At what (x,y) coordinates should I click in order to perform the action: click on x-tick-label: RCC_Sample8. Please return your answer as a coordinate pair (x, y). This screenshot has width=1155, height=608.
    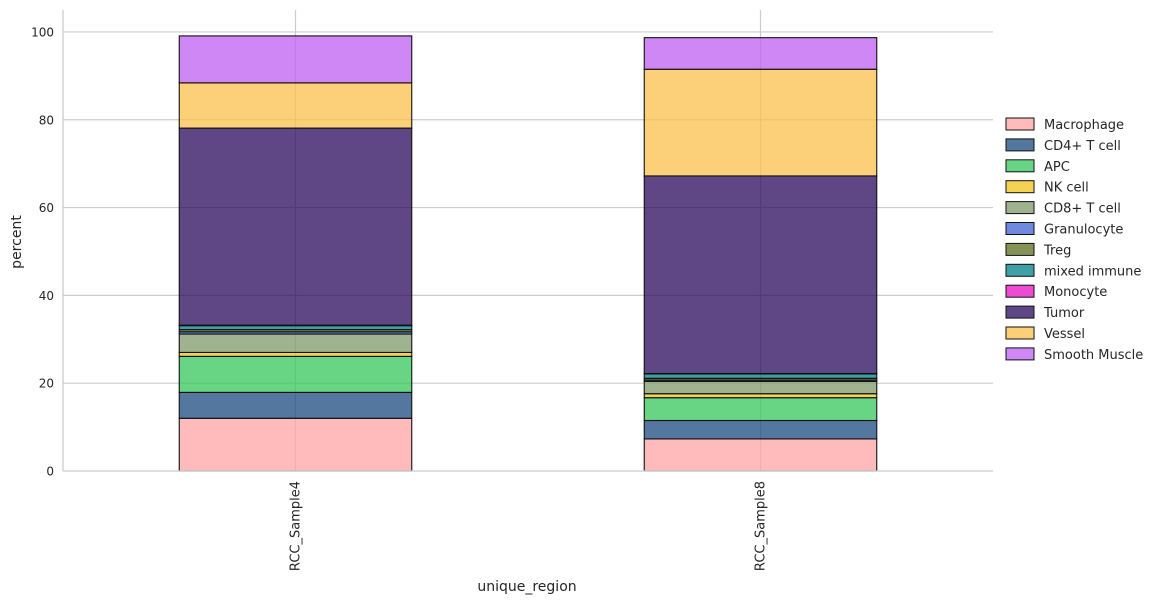
    Looking at the image, I should click on (761, 526).